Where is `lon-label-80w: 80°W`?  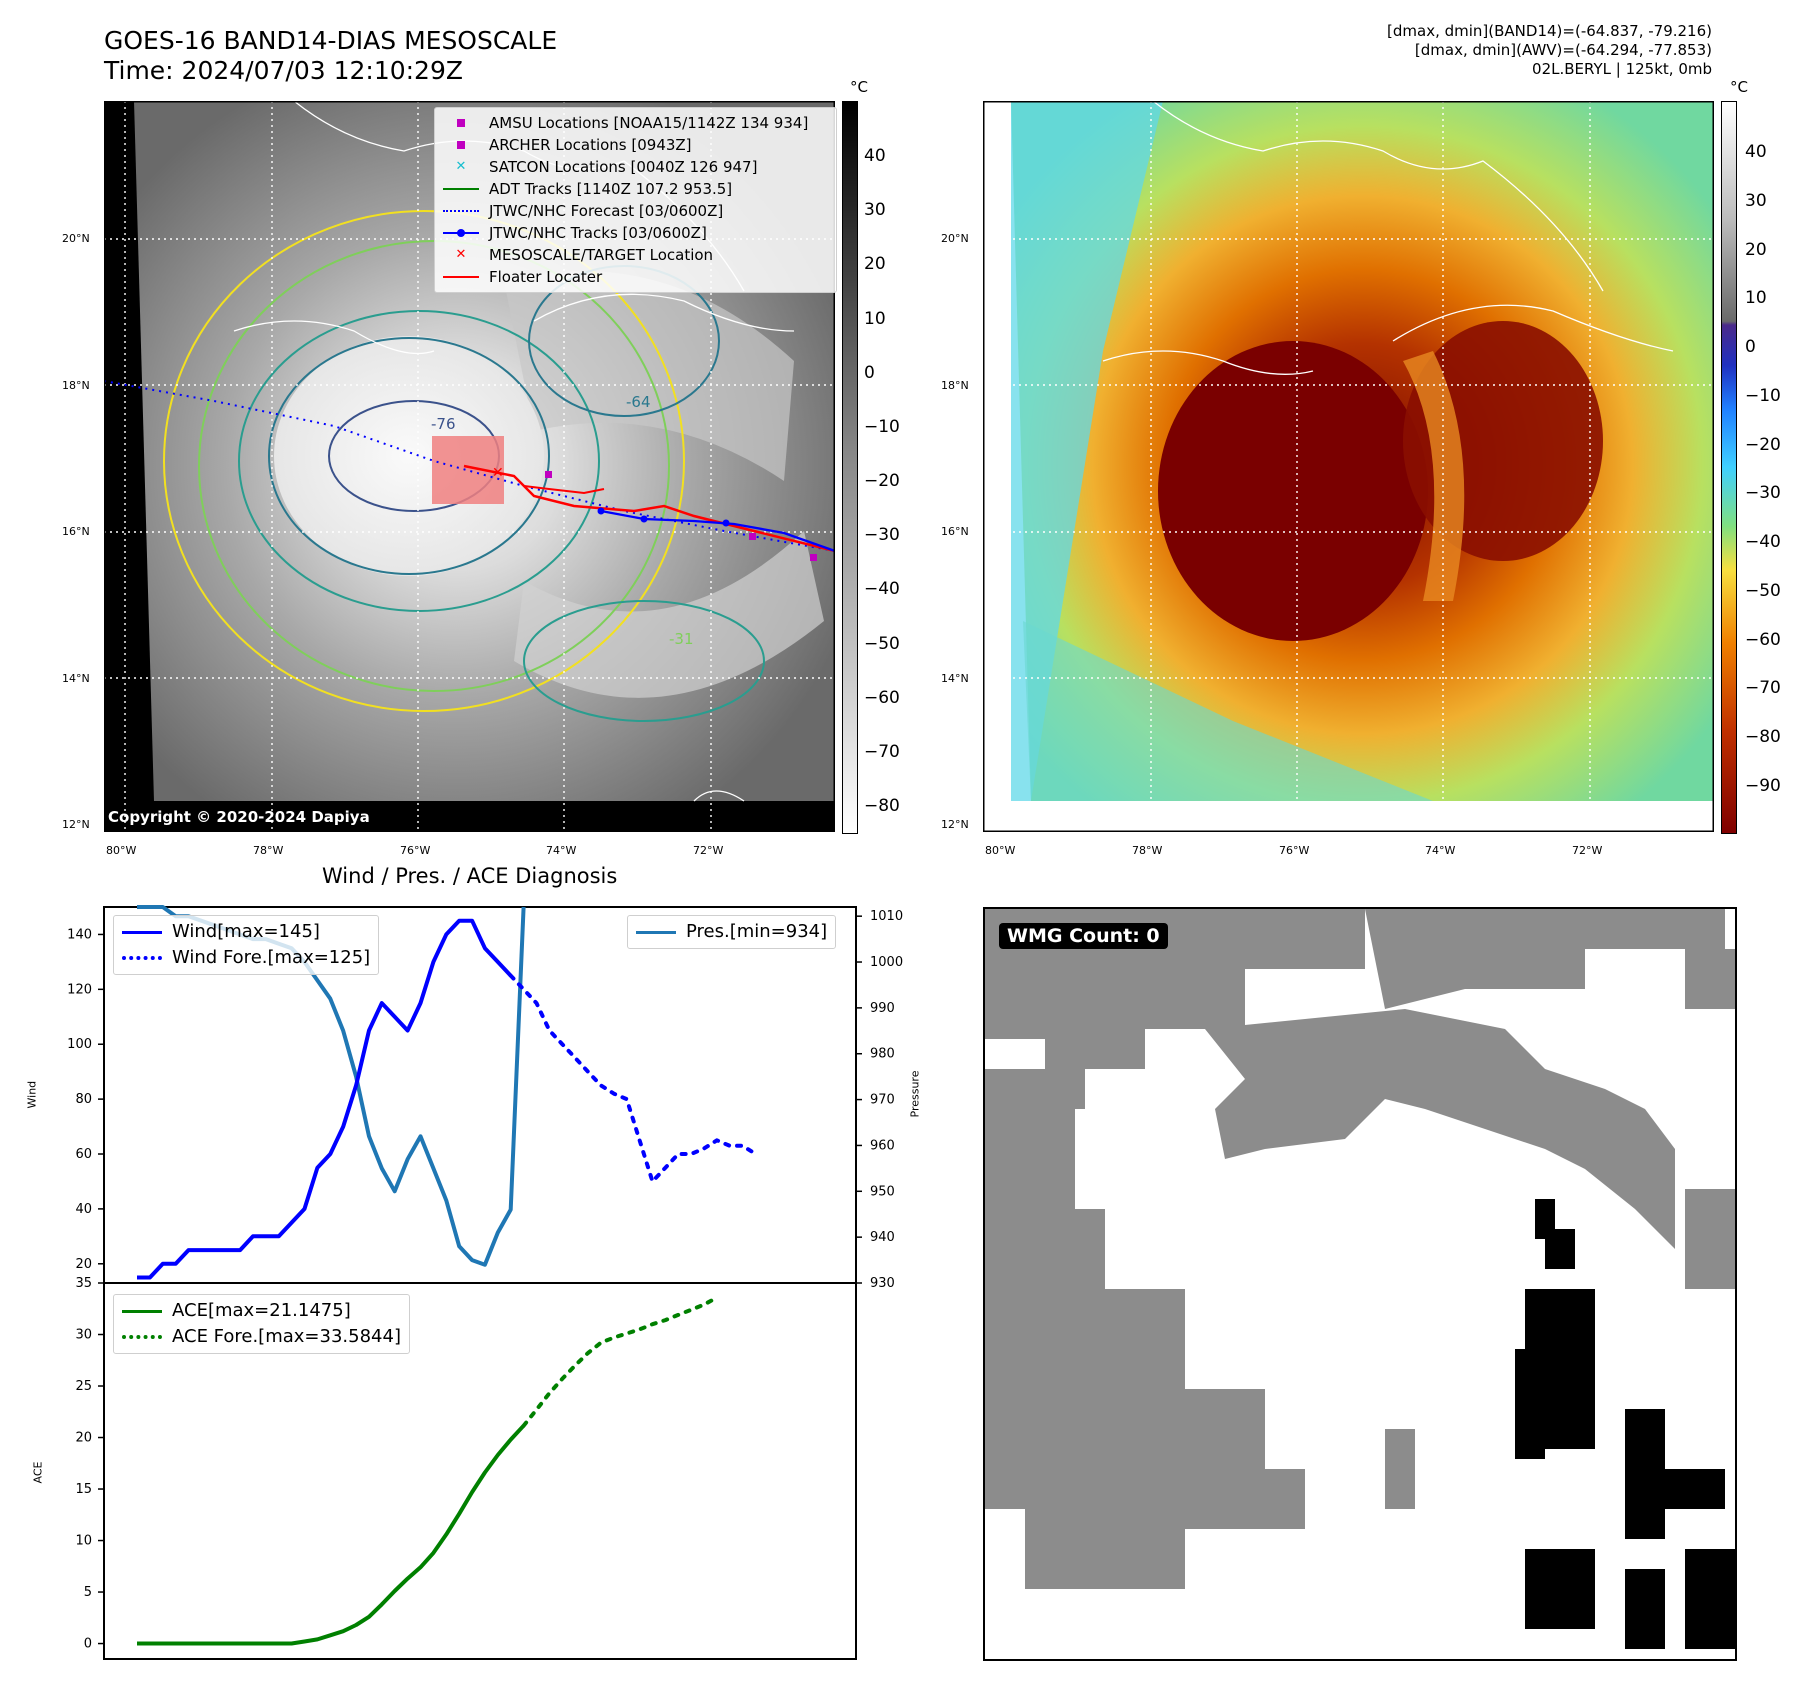
lon-label-80w: 80°W is located at coordinates (121, 850).